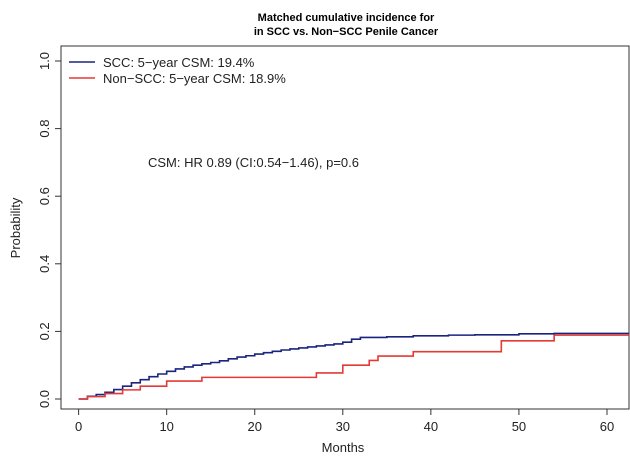 The height and width of the screenshot is (457, 630). What do you see at coordinates (44, 196) in the screenshot?
I see `y-tick-label: 0.6` at bounding box center [44, 196].